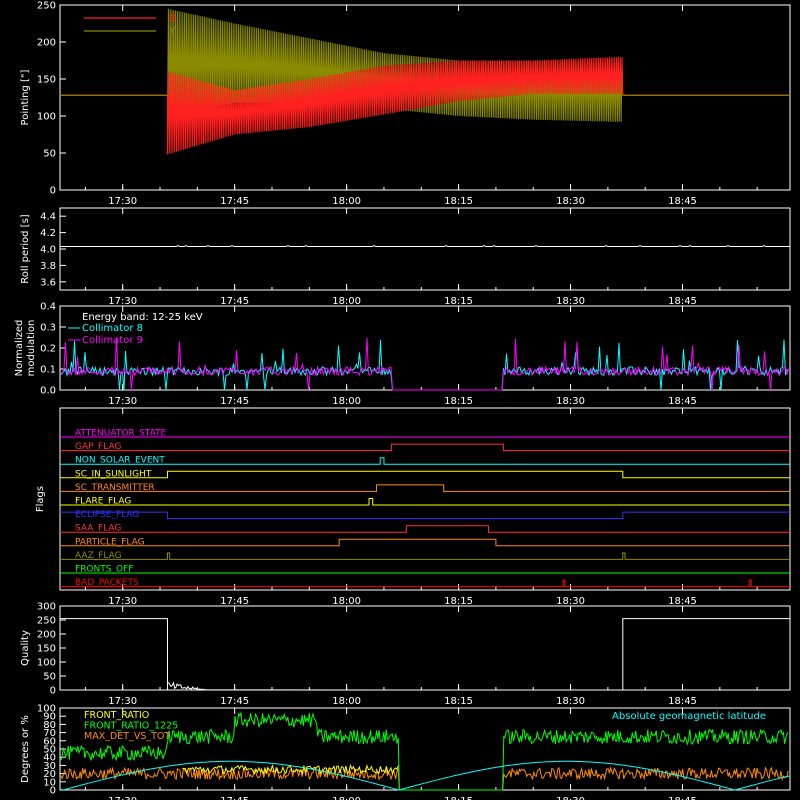 The width and height of the screenshot is (800, 800). I want to click on flag-line-saa-flag, so click(425, 529).